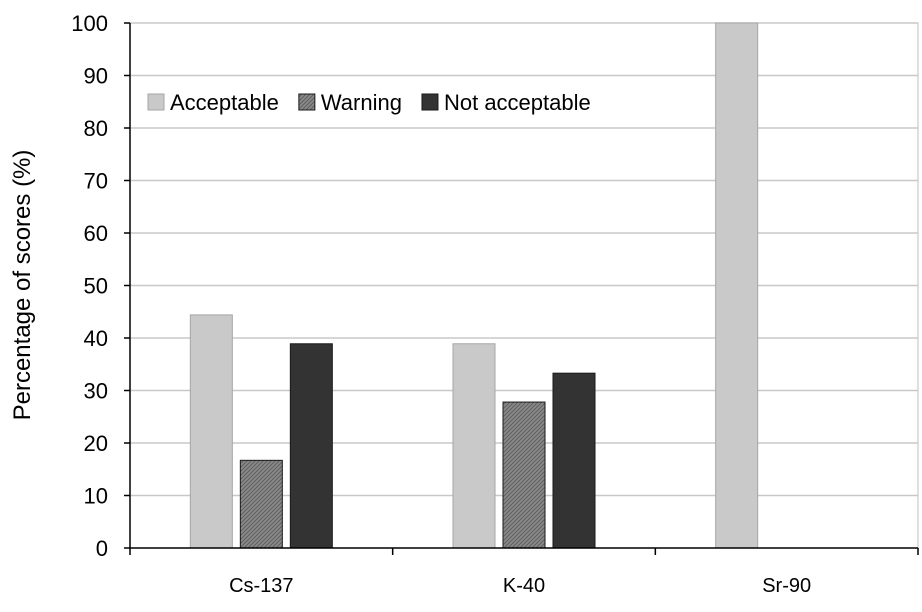 The width and height of the screenshot is (922, 612). I want to click on y-tick-label: 0, so click(102, 548).